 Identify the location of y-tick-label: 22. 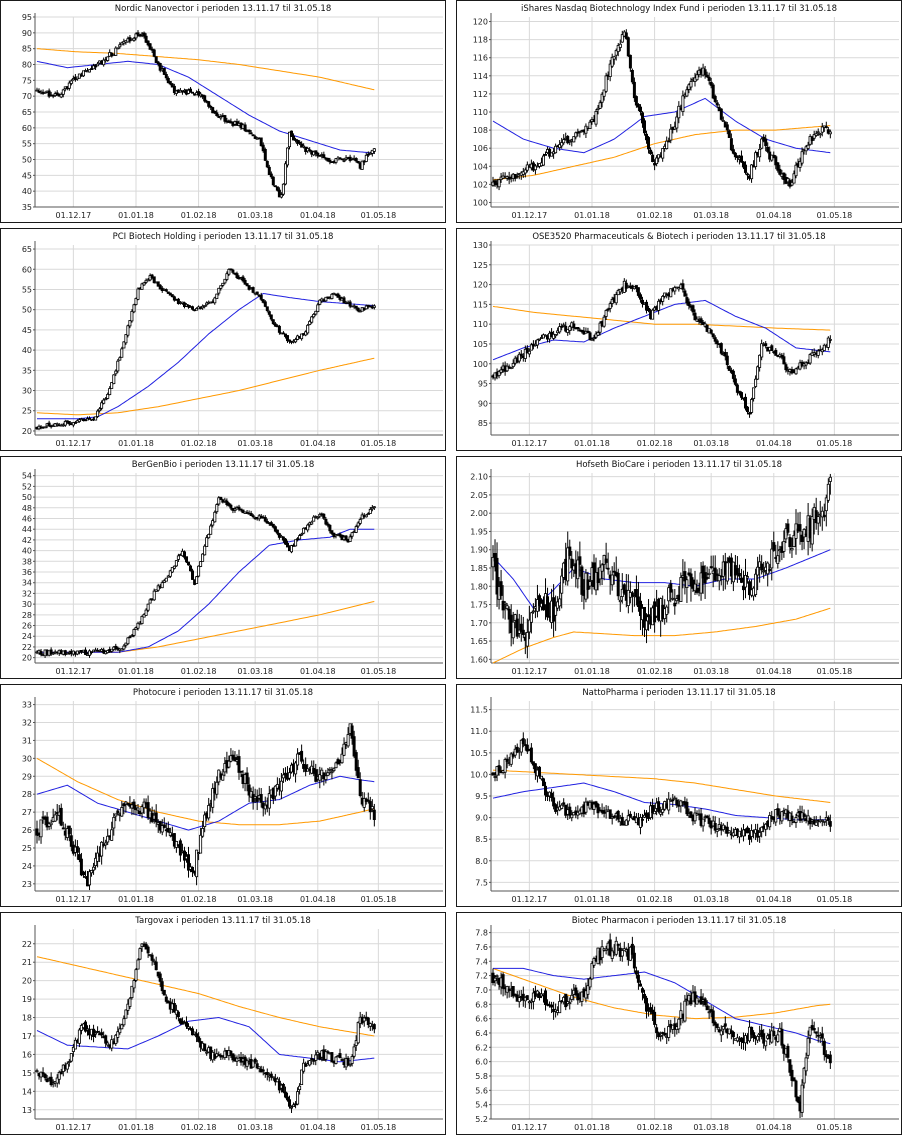
(27, 944).